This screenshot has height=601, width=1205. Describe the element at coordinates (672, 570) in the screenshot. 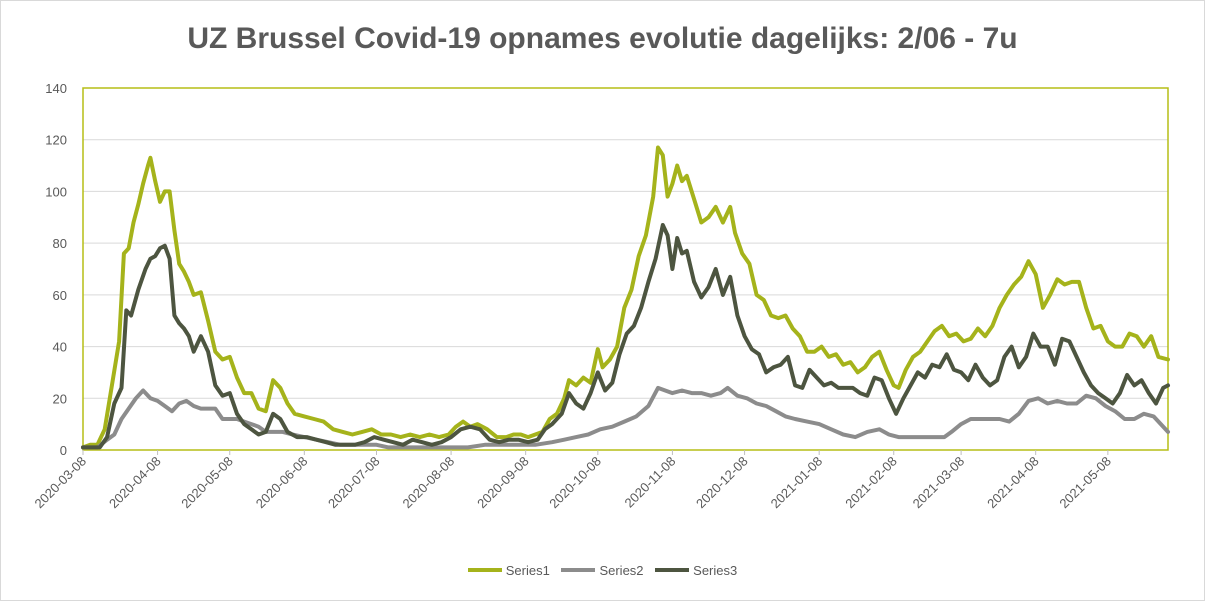

I see `legend-swatch-series3` at that location.